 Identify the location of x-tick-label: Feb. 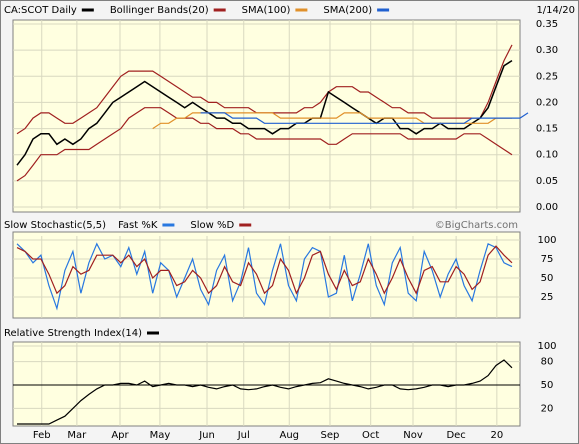
(42, 435).